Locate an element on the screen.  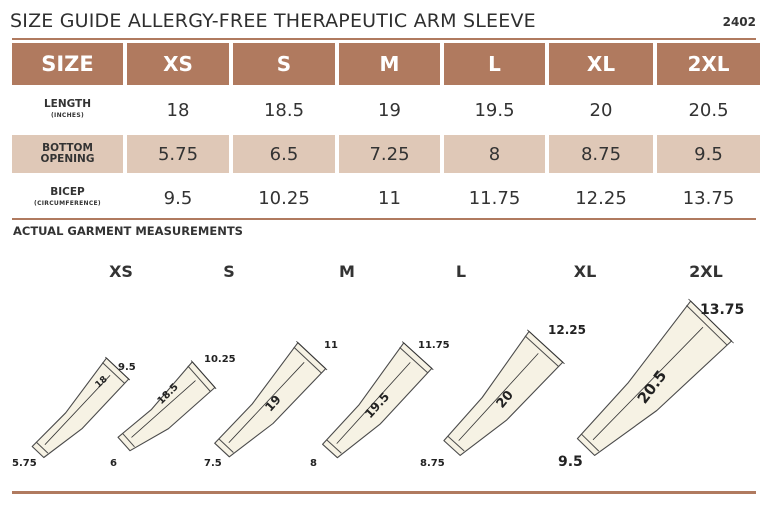
size-corner-cell: SIZE is located at coordinates (67, 64).